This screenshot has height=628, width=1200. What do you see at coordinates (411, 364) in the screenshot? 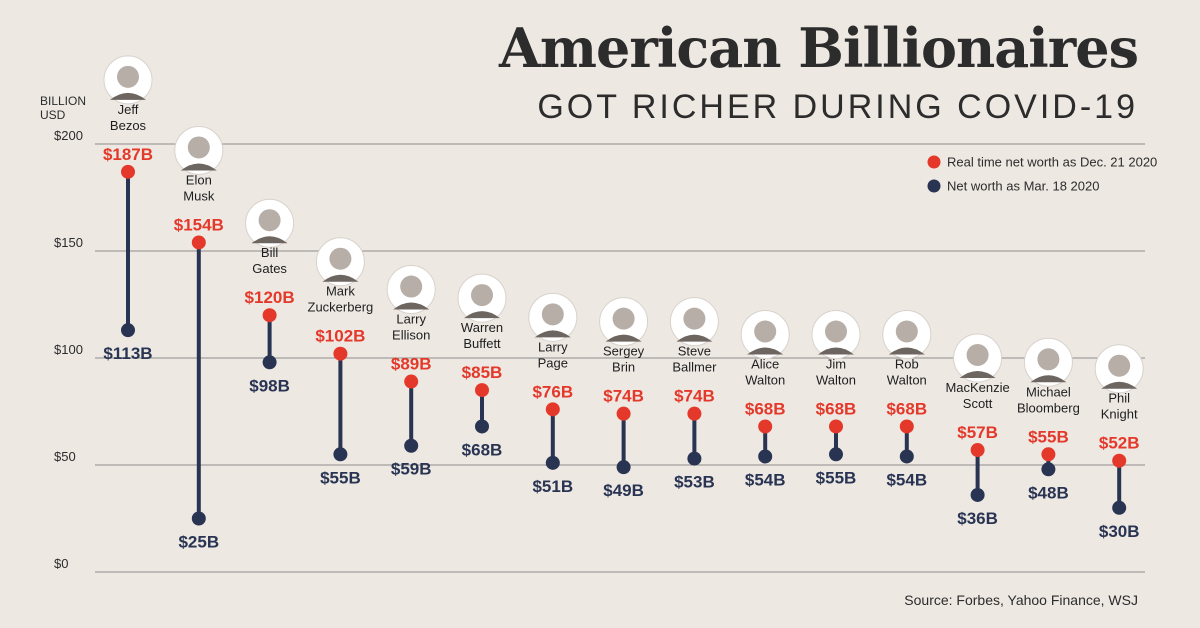
I see `dec-value-label: $89B` at bounding box center [411, 364].